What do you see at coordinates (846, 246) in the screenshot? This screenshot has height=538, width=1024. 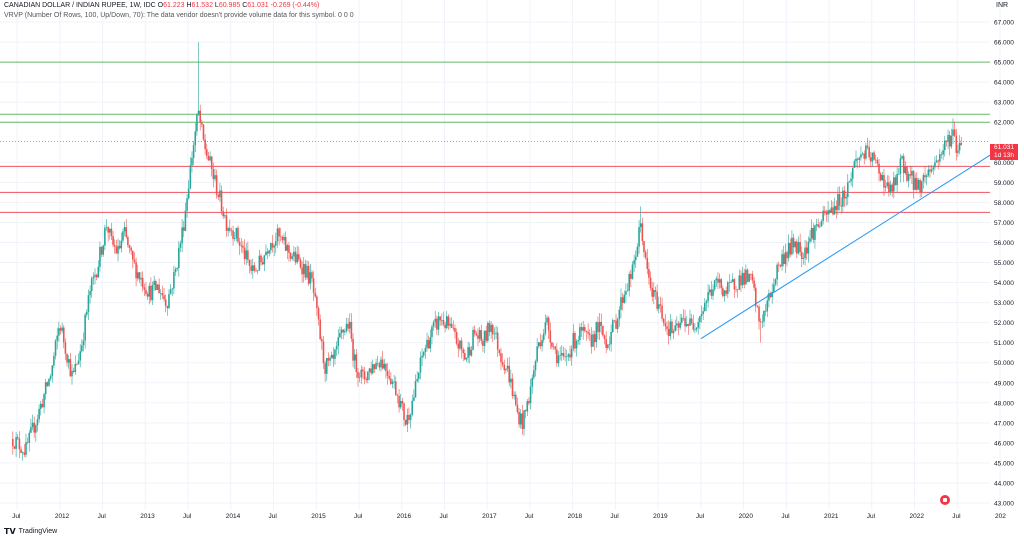 I see `trendline-layer` at bounding box center [846, 246].